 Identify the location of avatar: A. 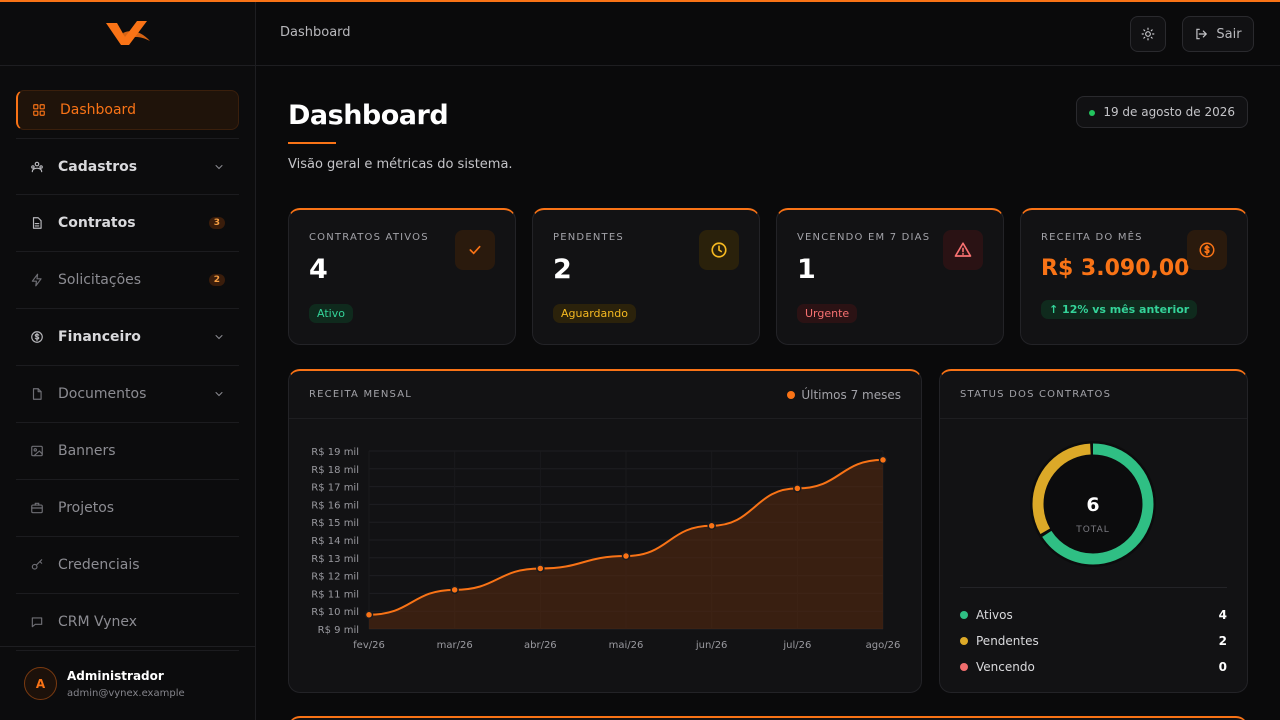
(40, 683).